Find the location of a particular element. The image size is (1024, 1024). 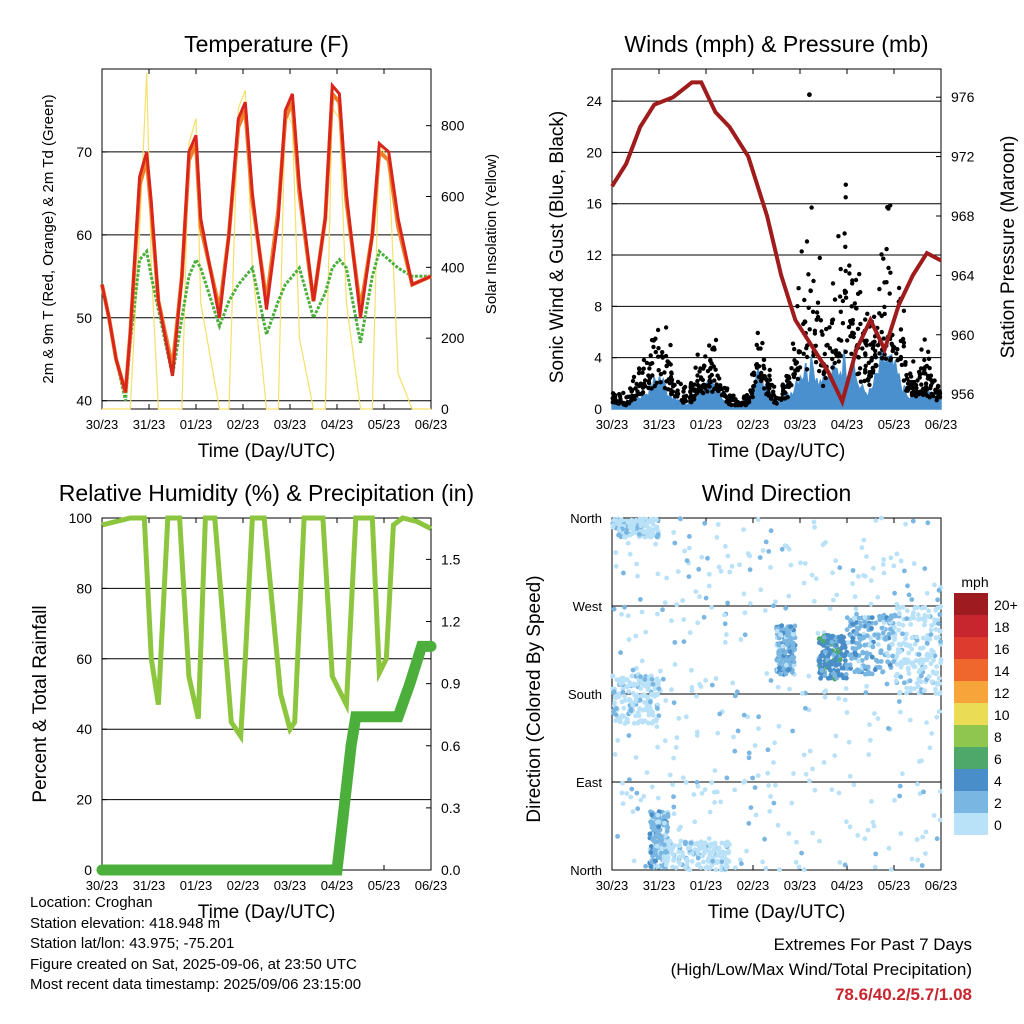

humidity-right-y-tick-label: 0.0 is located at coordinates (451, 870).